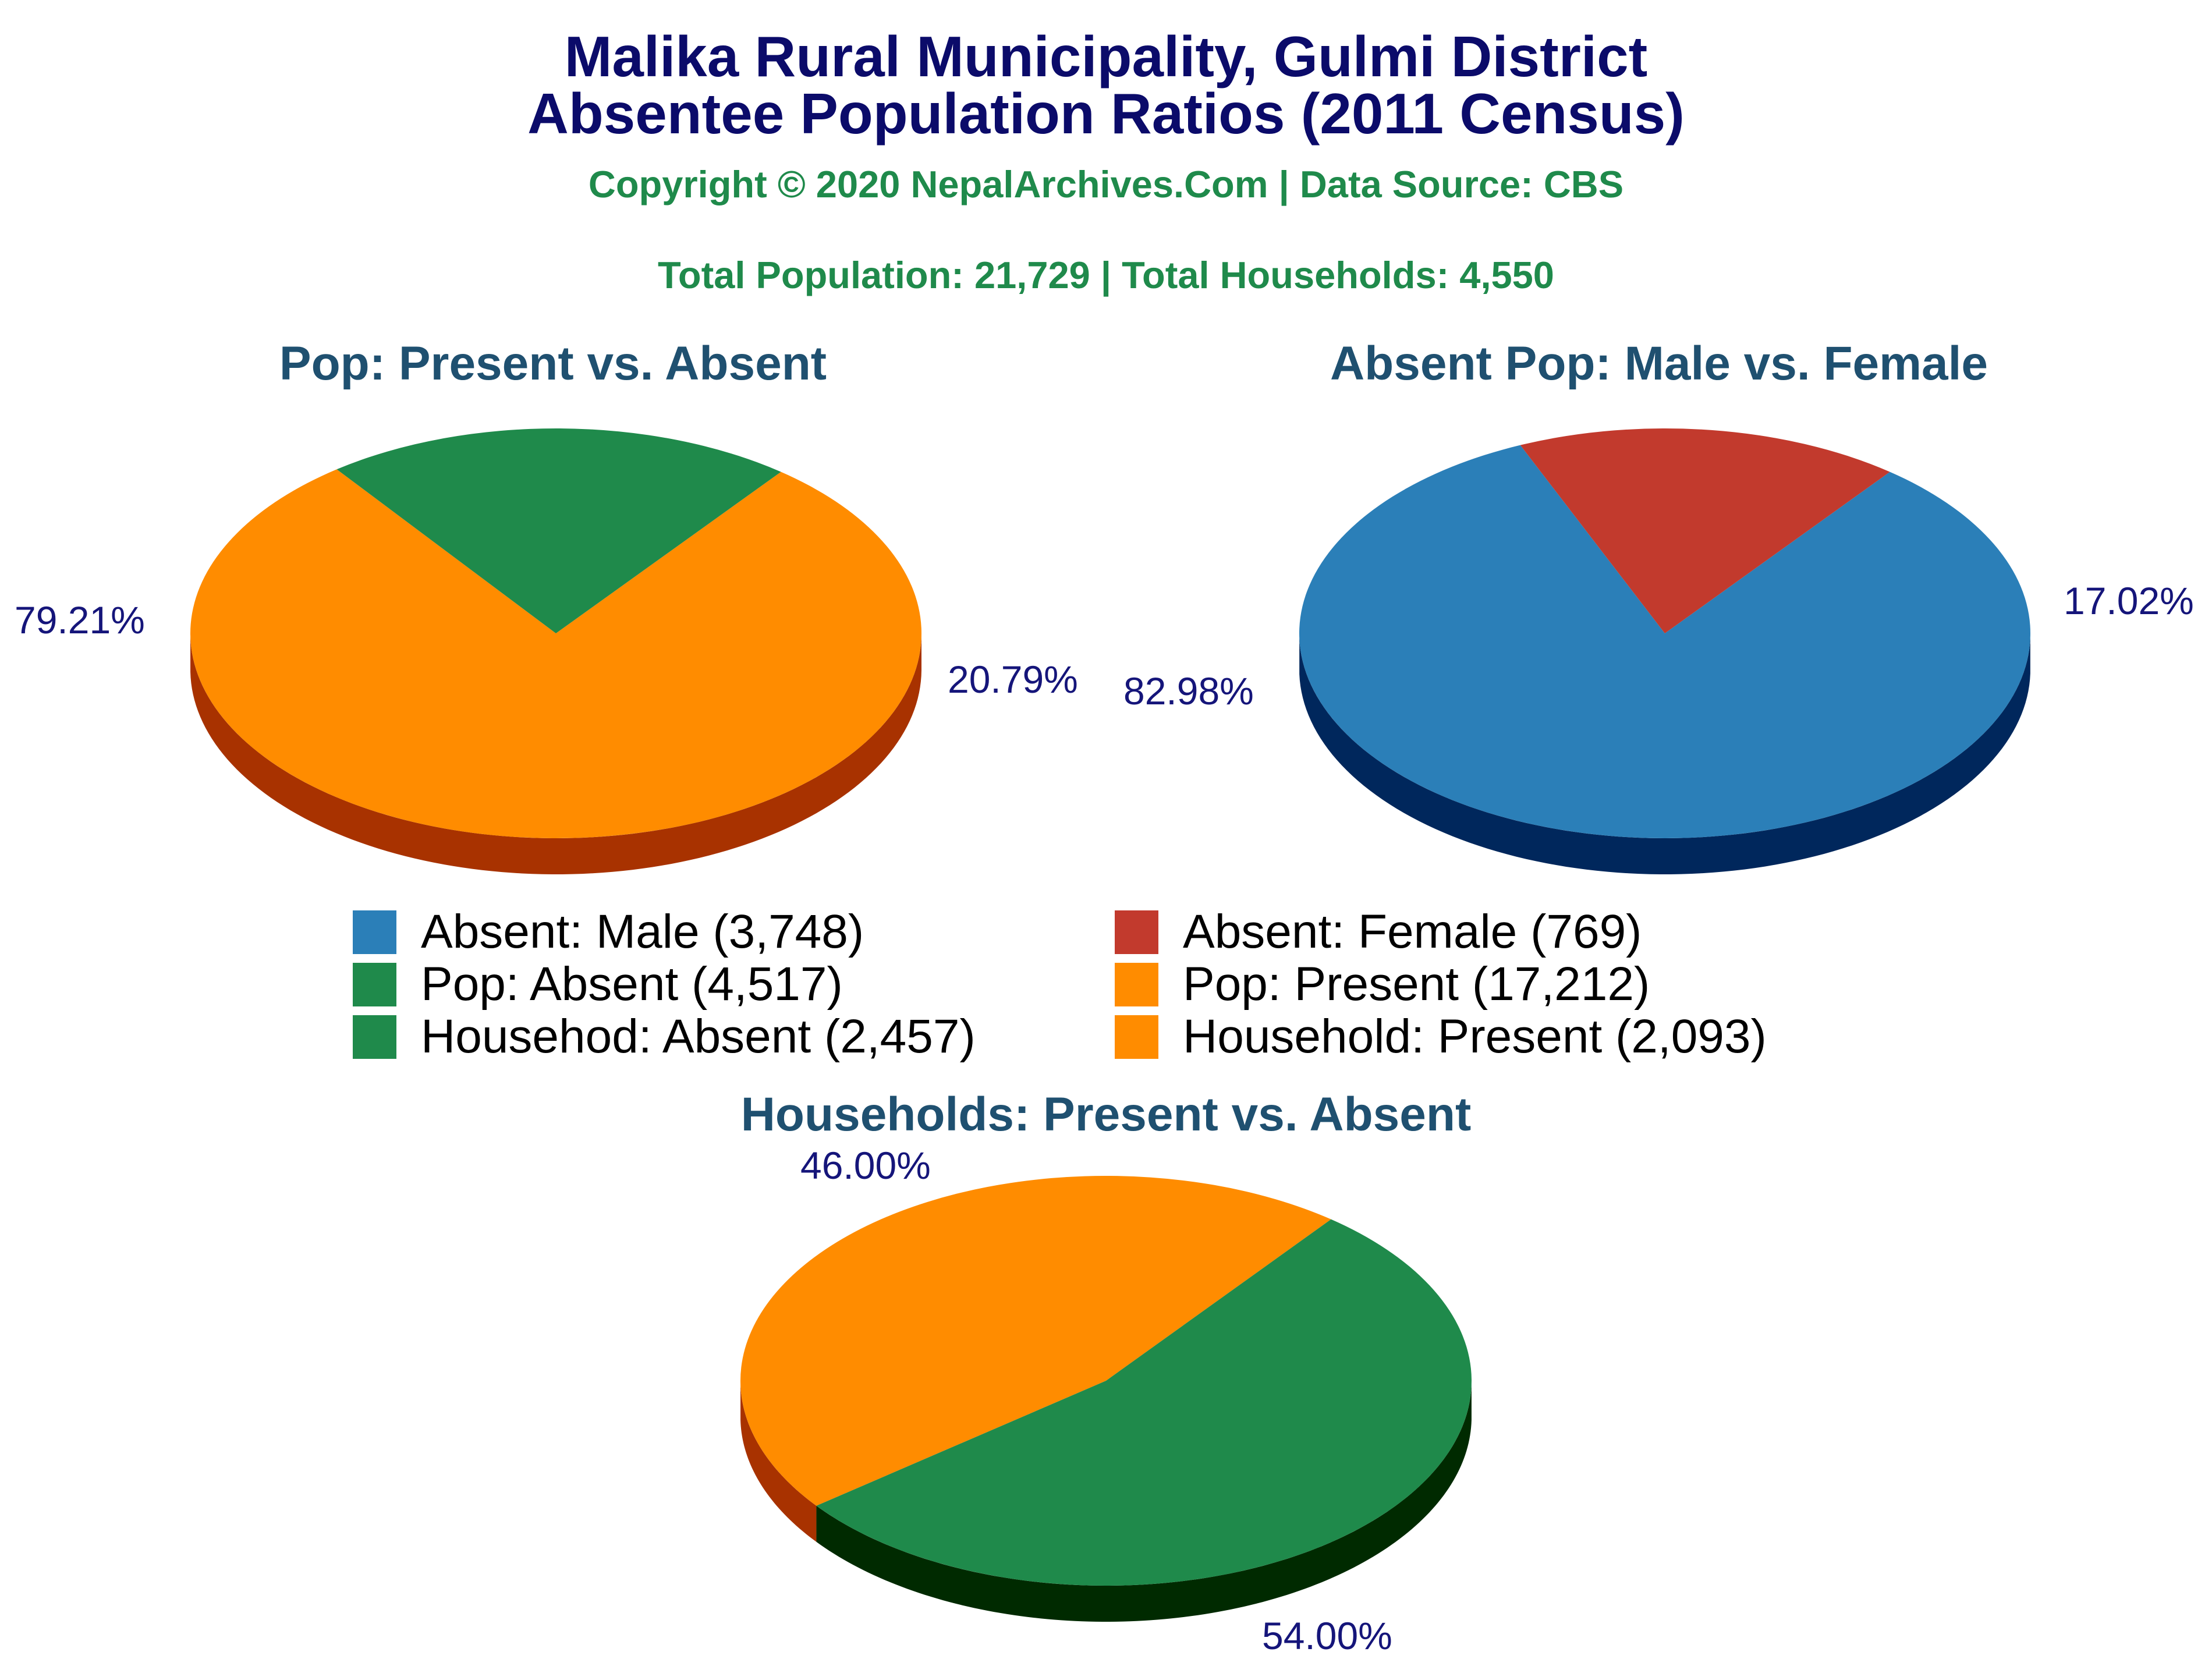  I want to click on chart-title-absent-gender: Absent Pop: Male vs. Female, so click(1659, 363).